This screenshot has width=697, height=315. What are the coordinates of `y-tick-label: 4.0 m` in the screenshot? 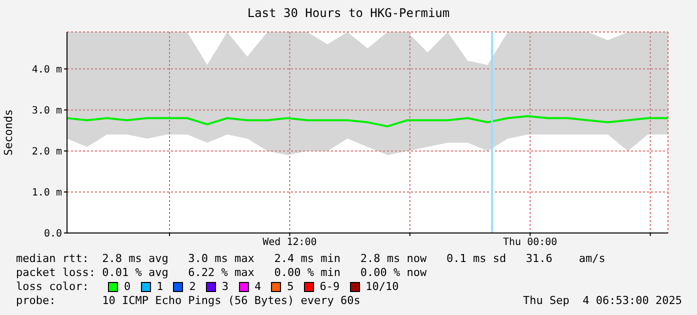 It's located at (47, 70).